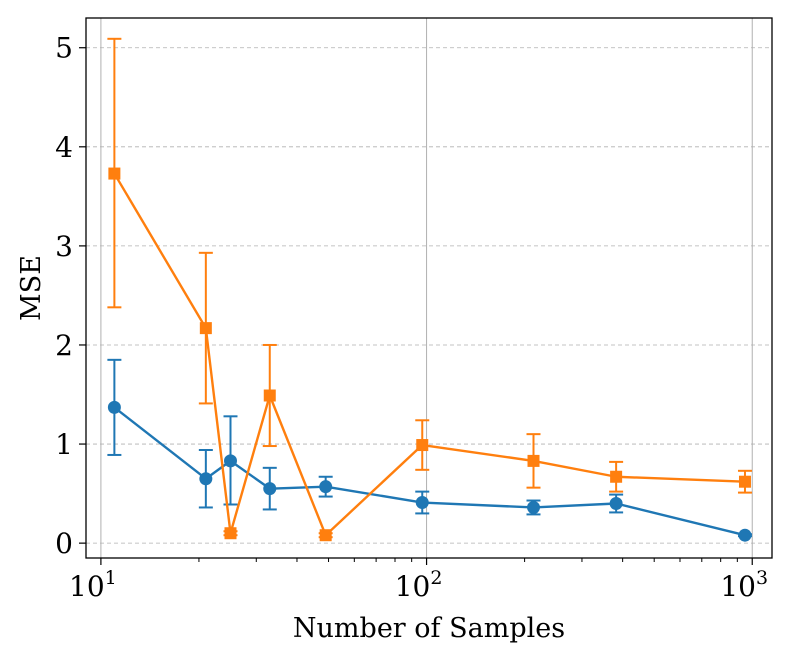 The image size is (793, 661). I want to click on y-tick-label: 1, so click(64, 444).